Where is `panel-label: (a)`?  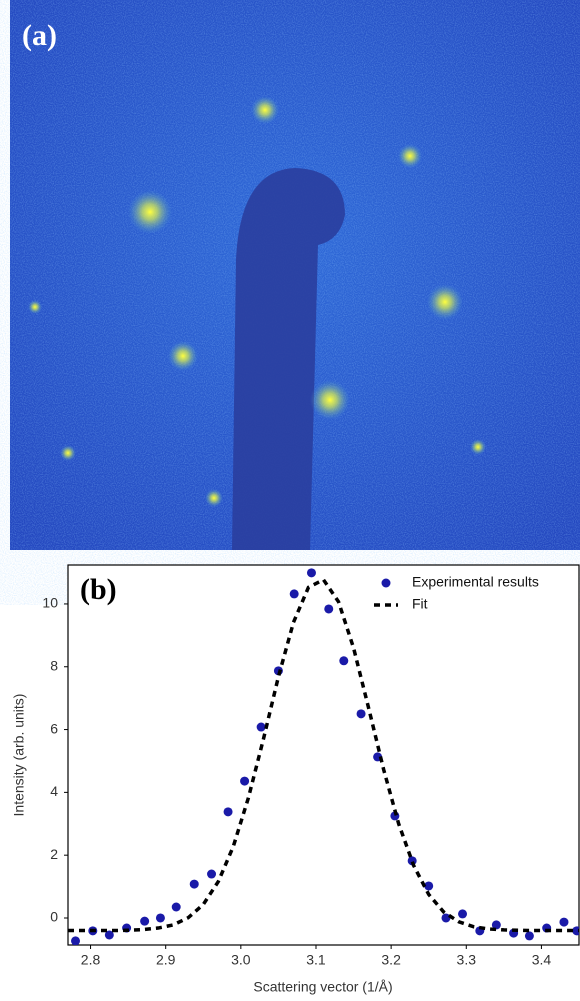 panel-label: (a) is located at coordinates (39, 35).